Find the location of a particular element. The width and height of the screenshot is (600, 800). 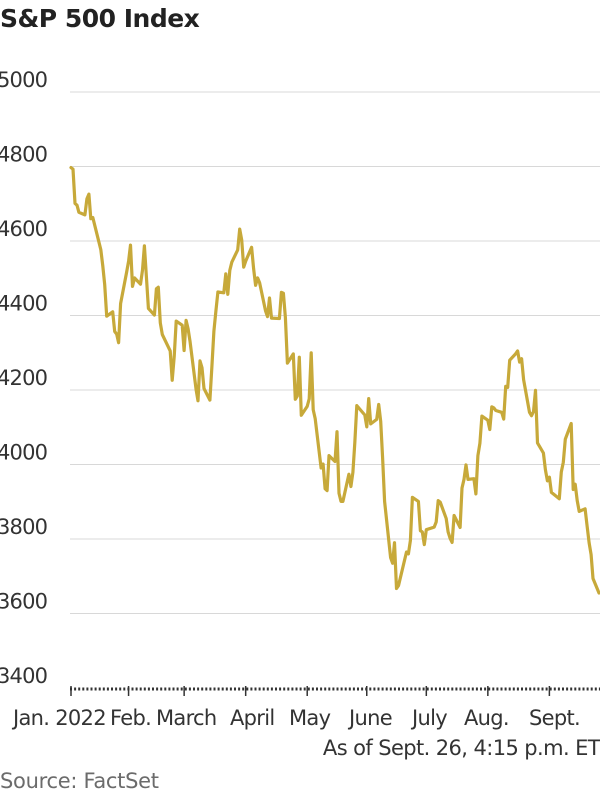

y-tick-label: 3600 is located at coordinates (23, 602).